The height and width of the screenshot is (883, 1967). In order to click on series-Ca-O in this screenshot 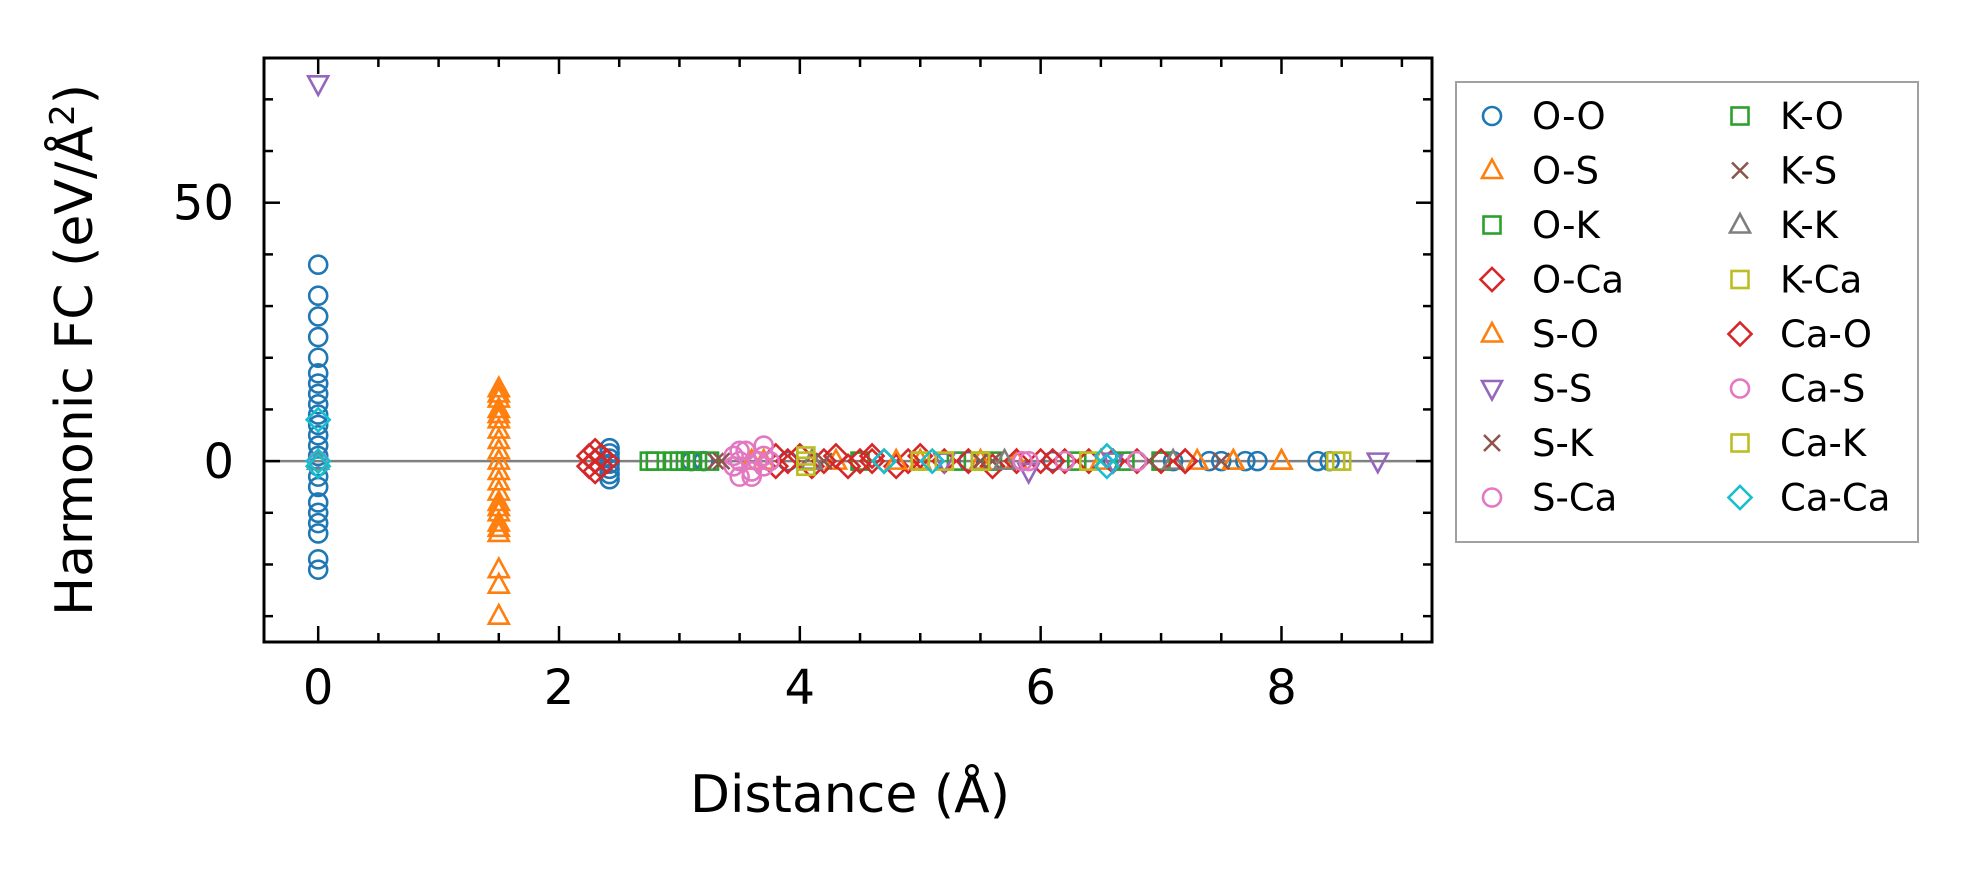, I will do `click(887, 461)`.